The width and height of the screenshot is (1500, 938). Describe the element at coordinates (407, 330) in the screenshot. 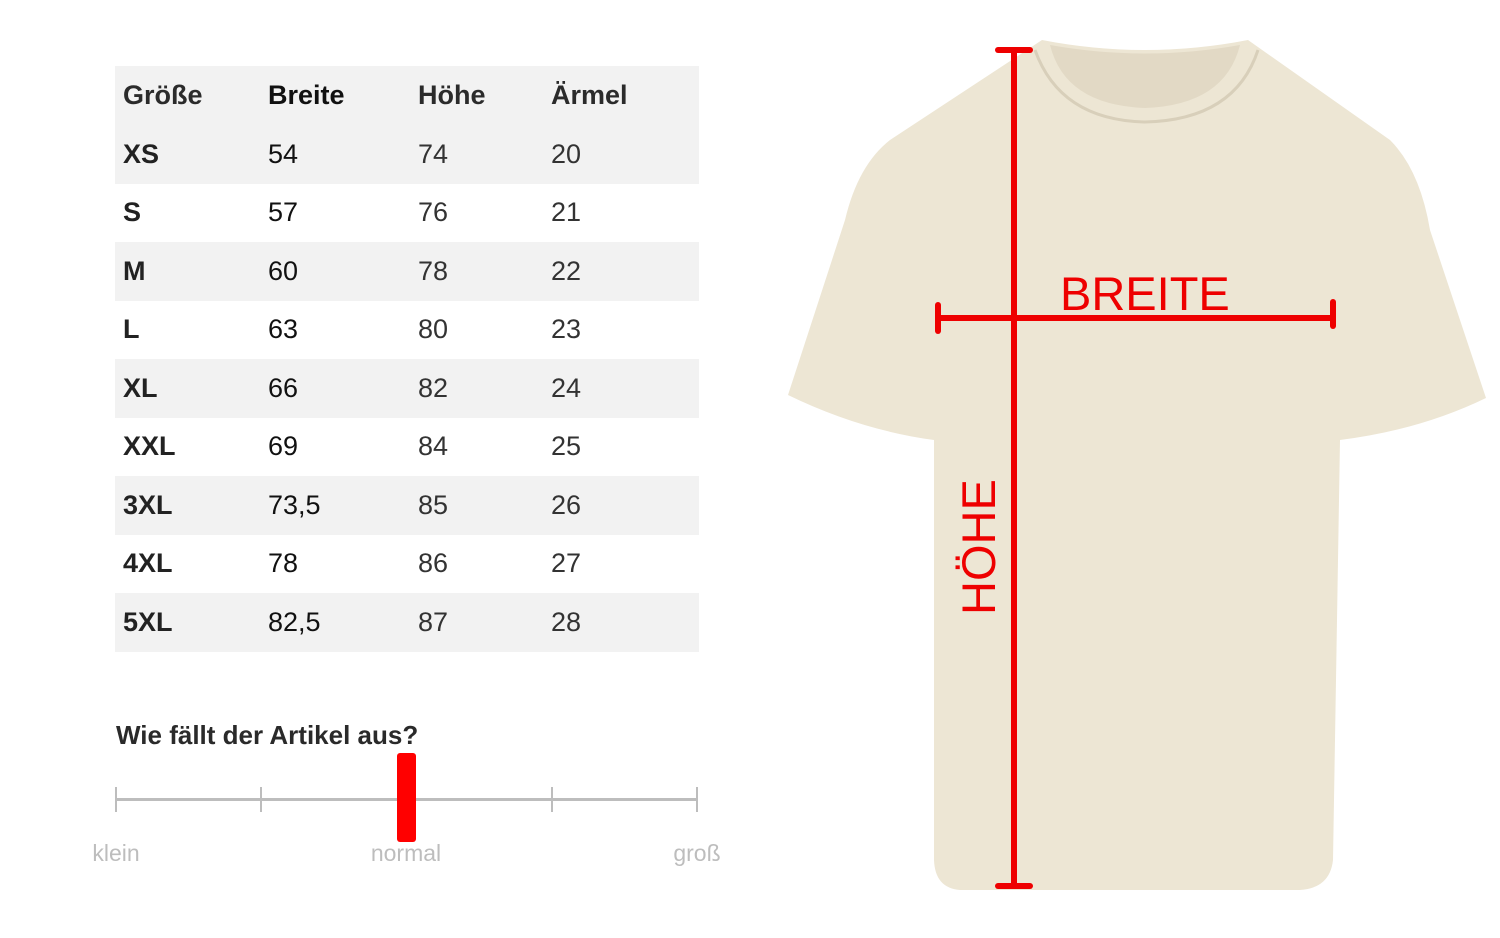

I see `table-row: L 63 80 23` at that location.